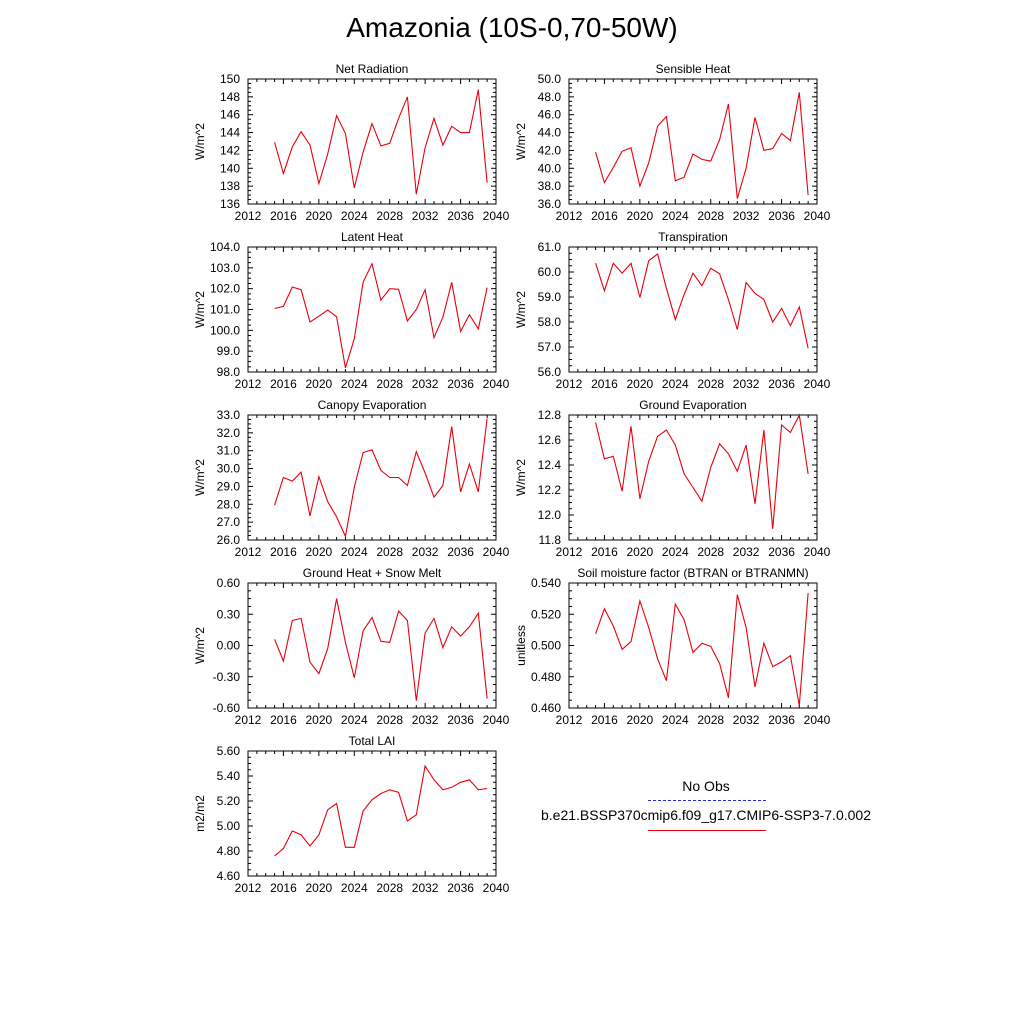  Describe the element at coordinates (692, 405) in the screenshot. I see `chart-title: Ground Evaporation` at that location.